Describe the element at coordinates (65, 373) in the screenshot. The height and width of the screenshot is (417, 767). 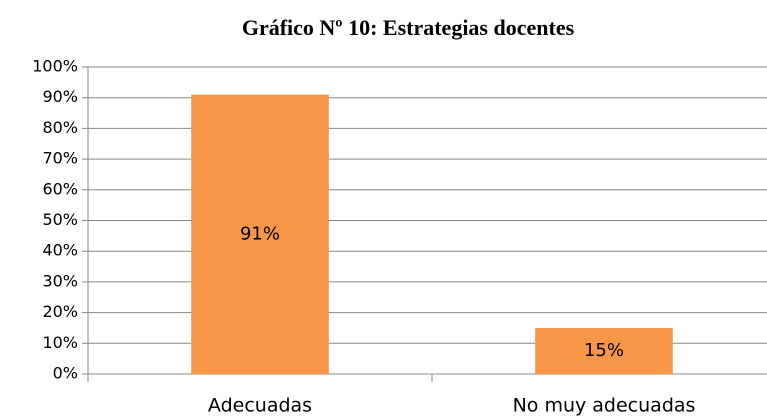
I see `y-tick-label: 0%` at that location.